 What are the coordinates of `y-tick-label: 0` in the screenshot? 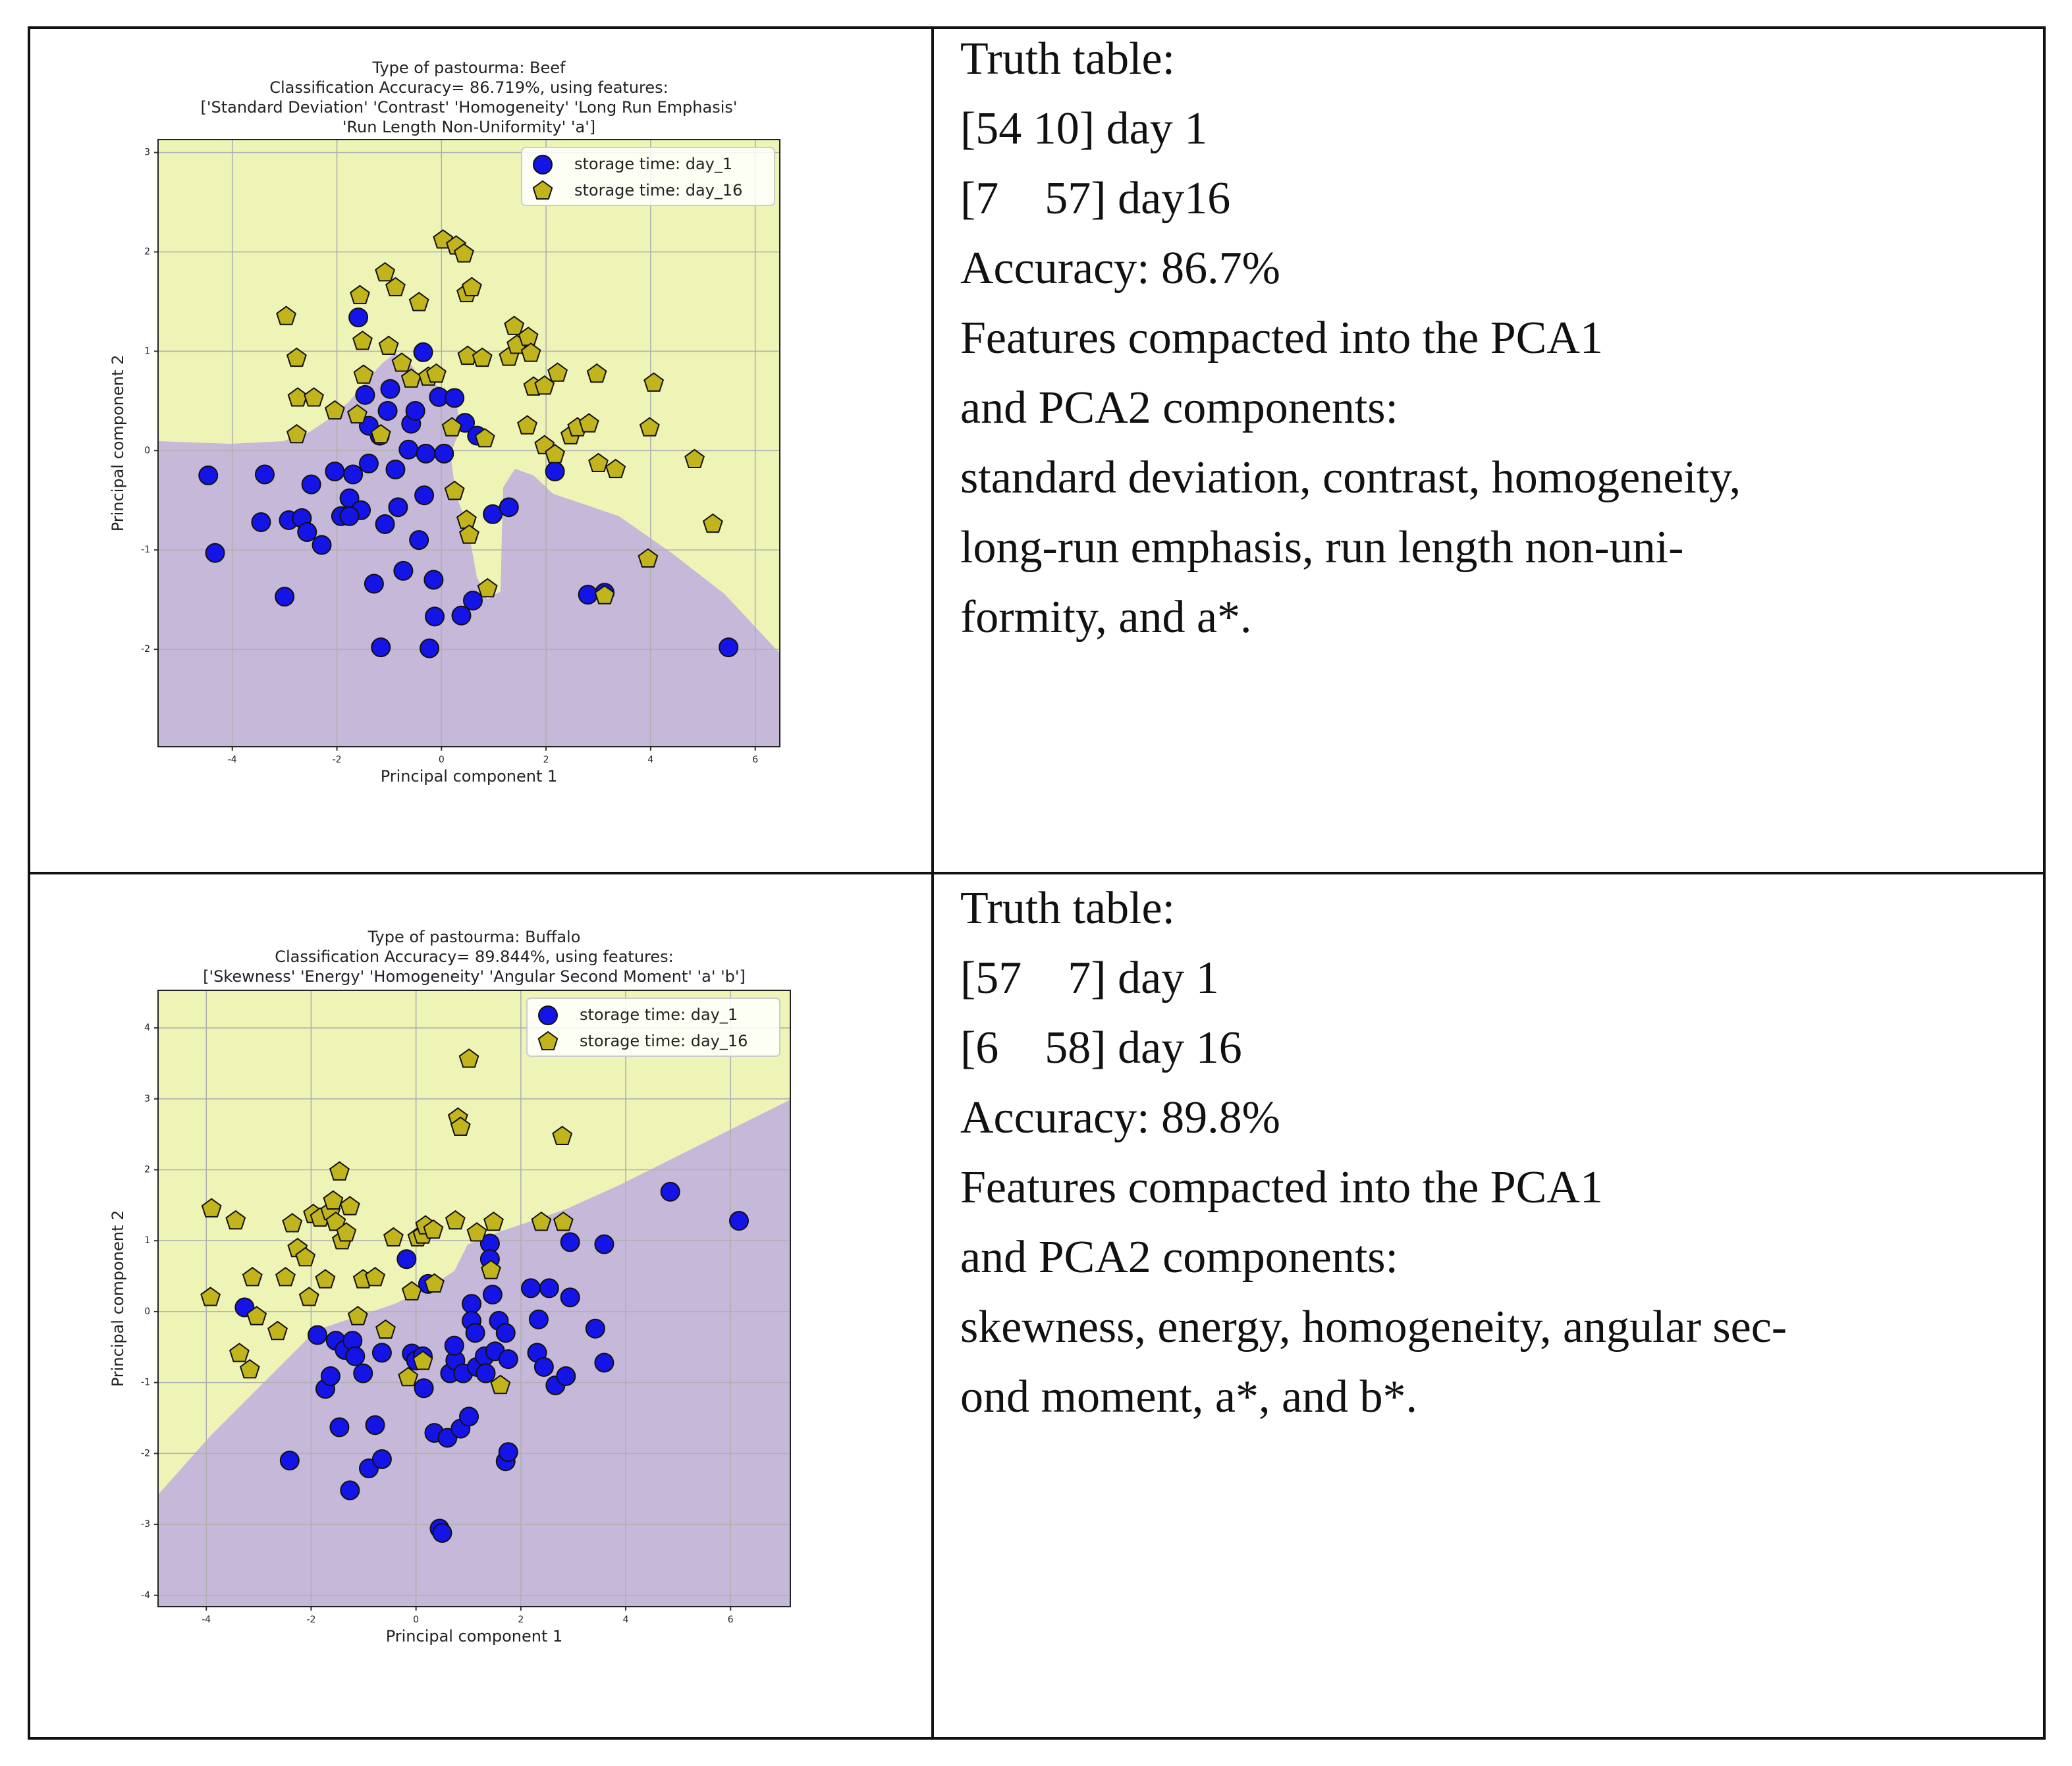 It's located at (147, 1311).